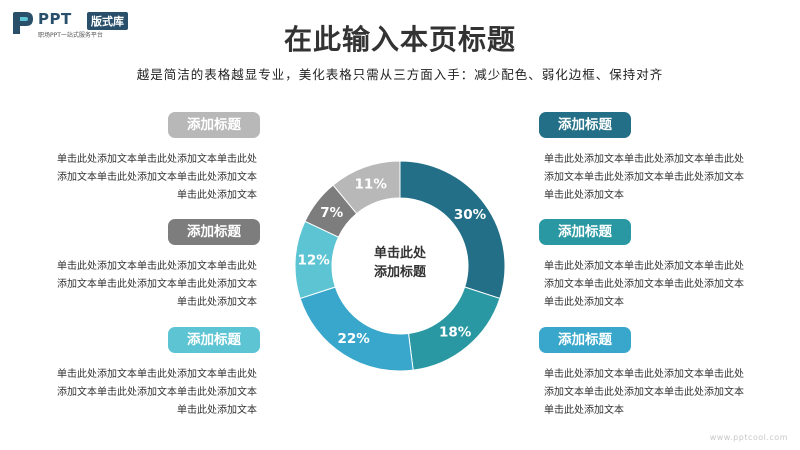 This screenshot has width=800, height=450. Describe the element at coordinates (400, 263) in the screenshot. I see `center-label: 单击此处 添加标题` at that location.